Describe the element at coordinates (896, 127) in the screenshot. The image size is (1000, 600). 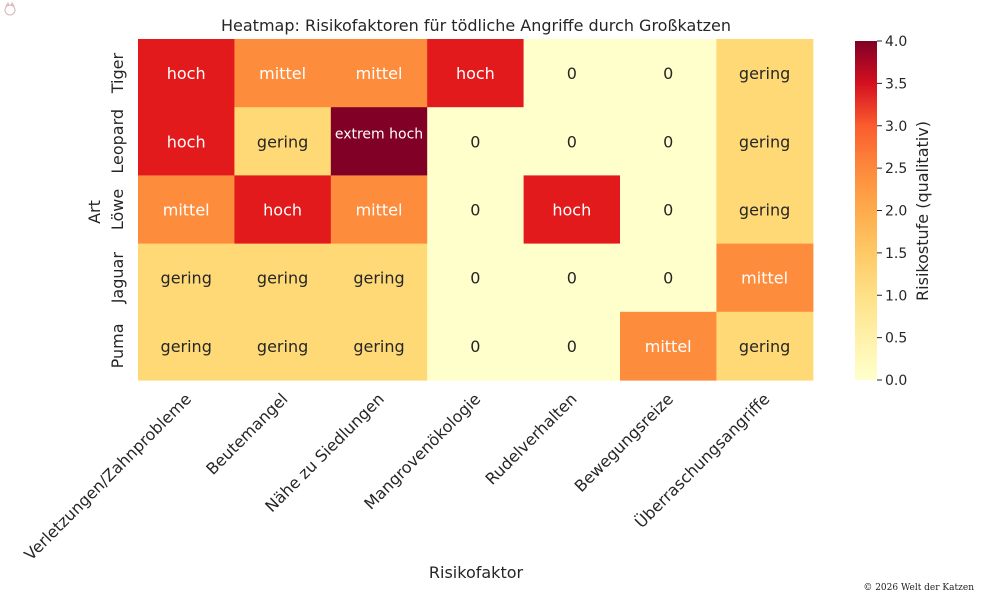
I see `colorbar-tick-label: 3.0` at that location.